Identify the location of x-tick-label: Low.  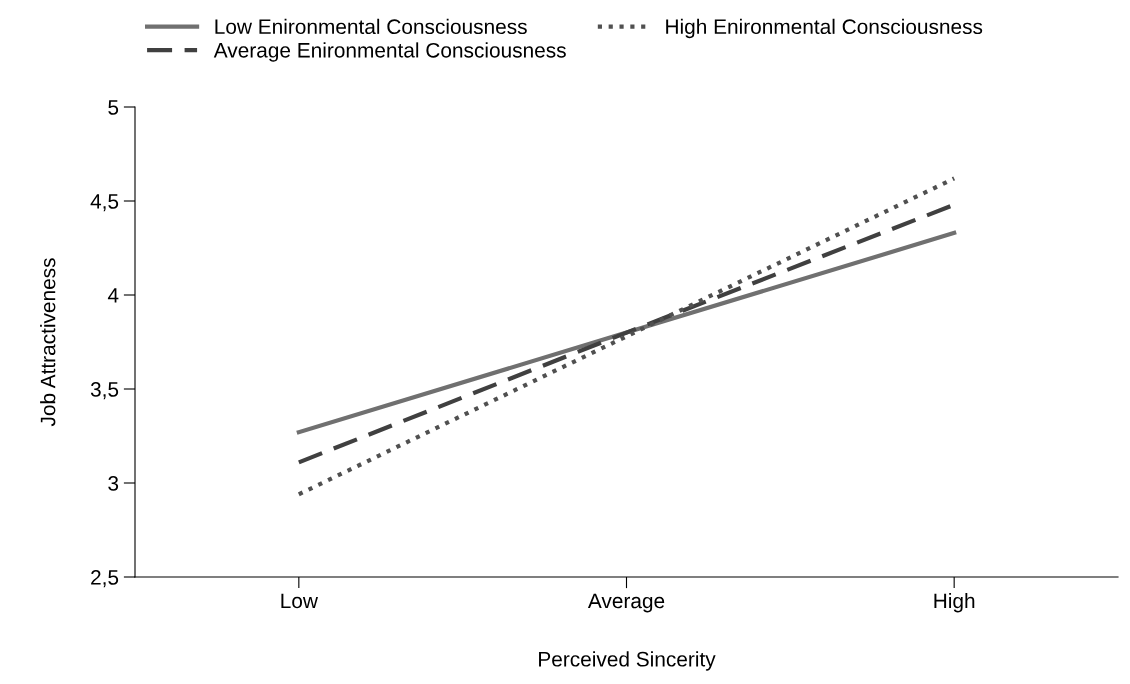
(299, 601).